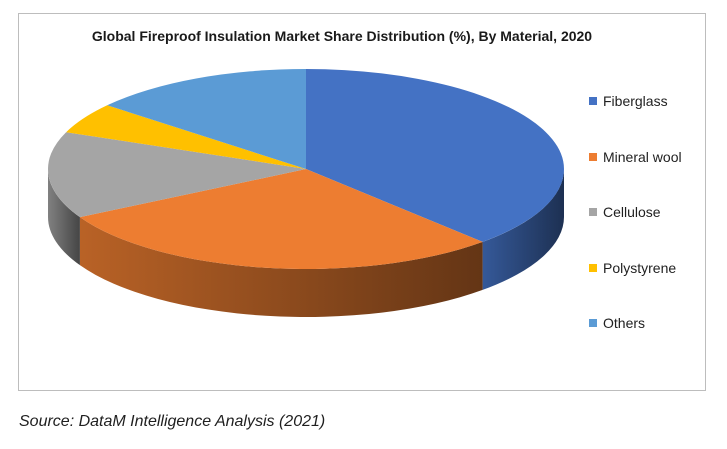 The height and width of the screenshot is (449, 727). I want to click on legend-item: Fiberglass, so click(628, 101).